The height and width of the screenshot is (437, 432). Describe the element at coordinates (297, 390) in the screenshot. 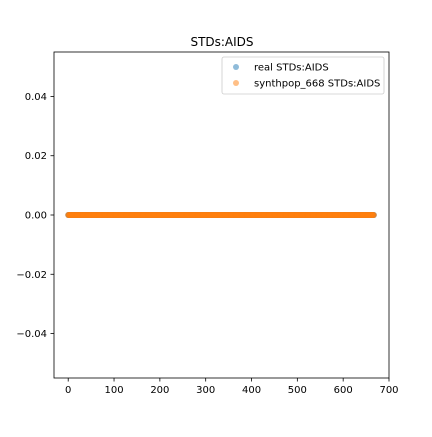

I see `x-tick-label: 500` at that location.